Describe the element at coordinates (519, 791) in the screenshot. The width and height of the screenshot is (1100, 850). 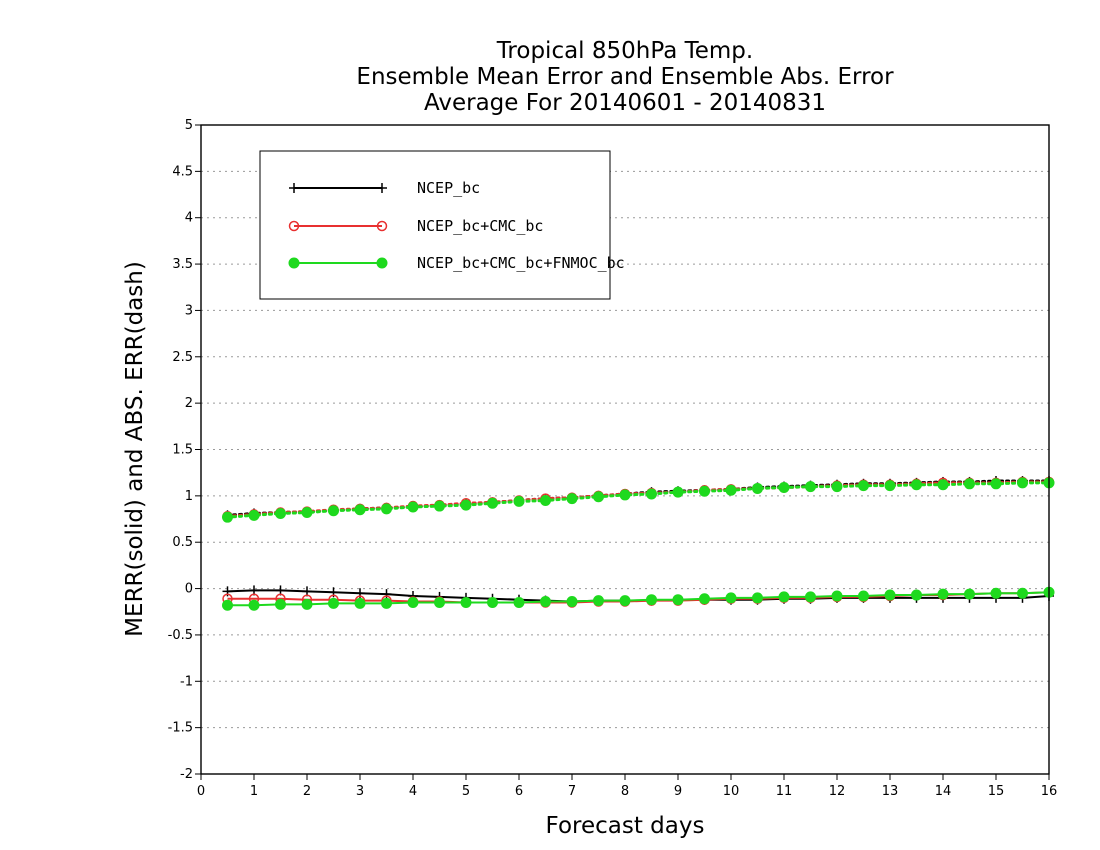
I see `x-tick-label: 6` at that location.